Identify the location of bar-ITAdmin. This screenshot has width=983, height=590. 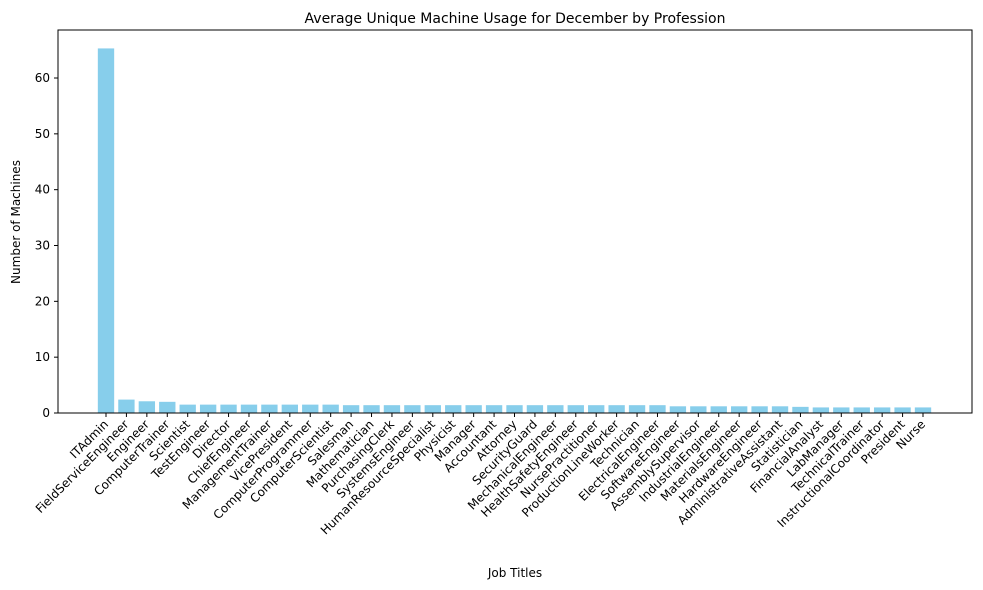
(106, 231).